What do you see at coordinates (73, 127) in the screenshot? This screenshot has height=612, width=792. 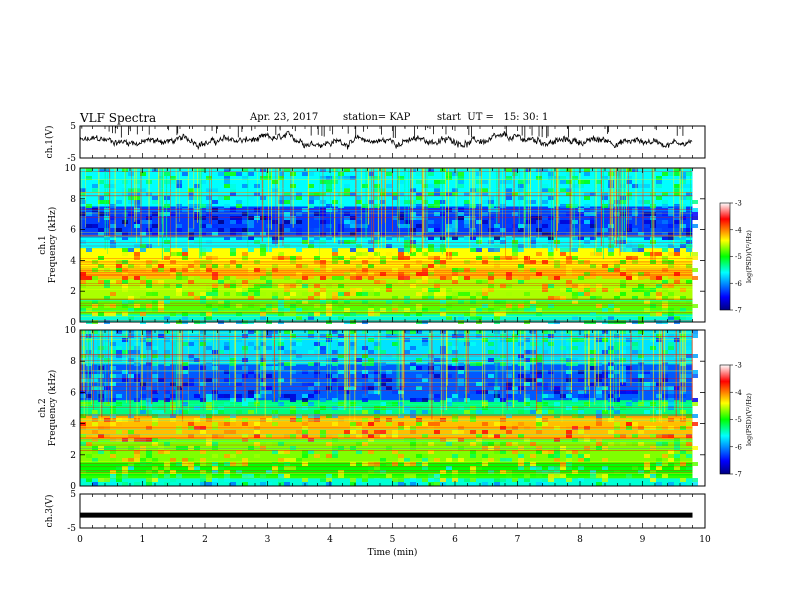 I see `waveform-1-tick-label: 5` at bounding box center [73, 127].